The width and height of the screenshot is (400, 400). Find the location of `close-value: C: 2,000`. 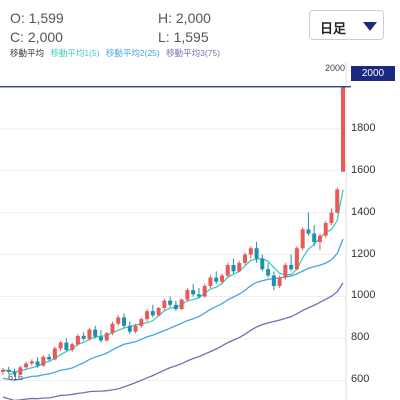

close-value: C: 2,000 is located at coordinates (36, 37).